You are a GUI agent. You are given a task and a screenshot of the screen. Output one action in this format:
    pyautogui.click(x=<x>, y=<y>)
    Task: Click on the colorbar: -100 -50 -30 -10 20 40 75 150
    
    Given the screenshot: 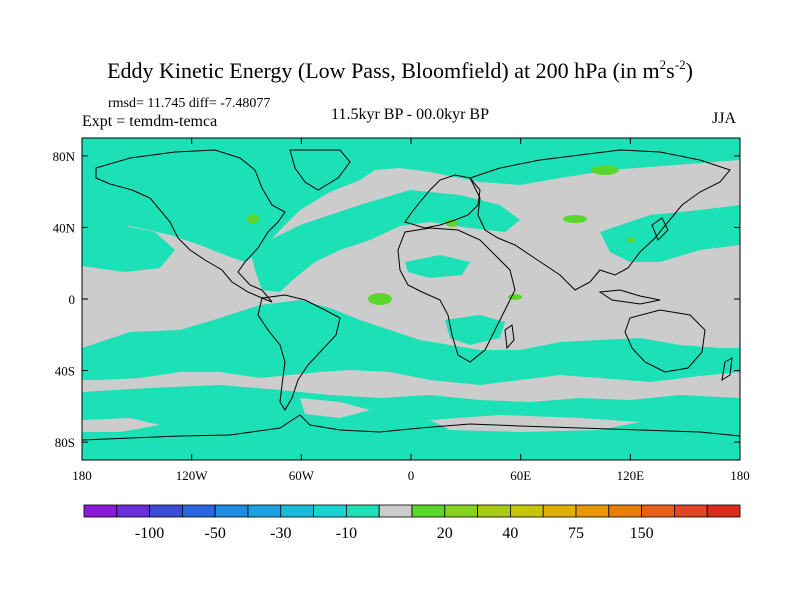 What is the action you would take?
    pyautogui.click(x=412, y=523)
    